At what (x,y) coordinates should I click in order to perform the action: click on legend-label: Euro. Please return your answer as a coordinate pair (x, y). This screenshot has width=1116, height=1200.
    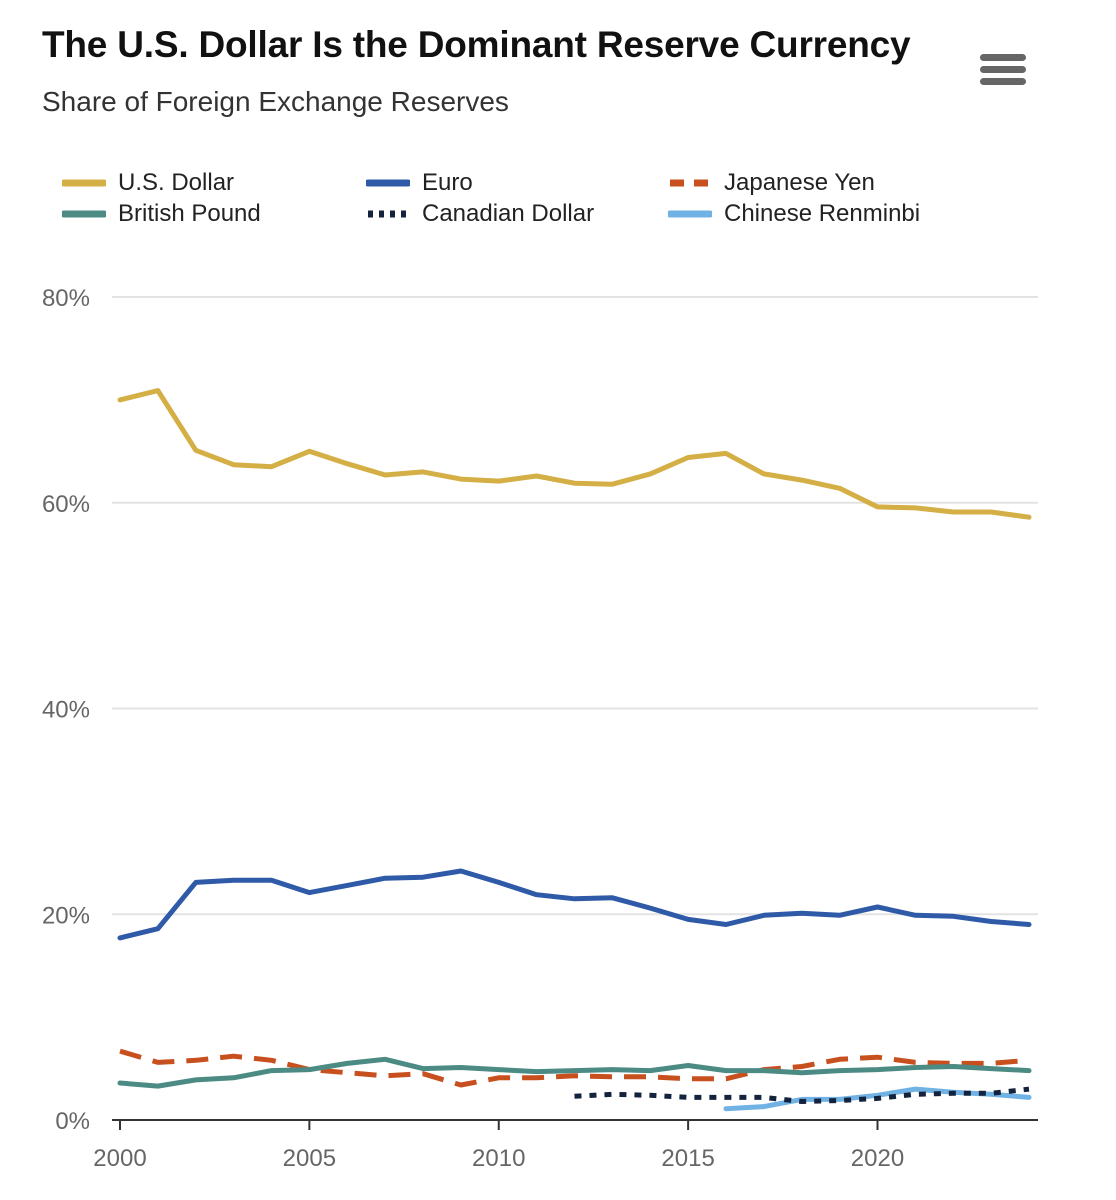
    Looking at the image, I should click on (447, 182).